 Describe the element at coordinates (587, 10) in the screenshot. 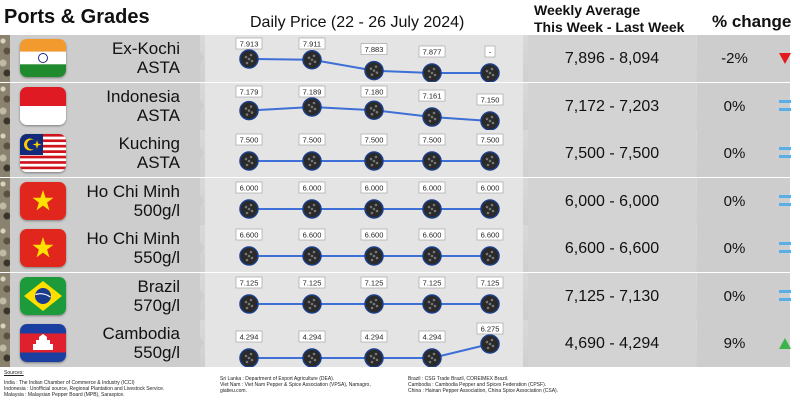

I see `weekly-header-line1: Weekly Average` at that location.